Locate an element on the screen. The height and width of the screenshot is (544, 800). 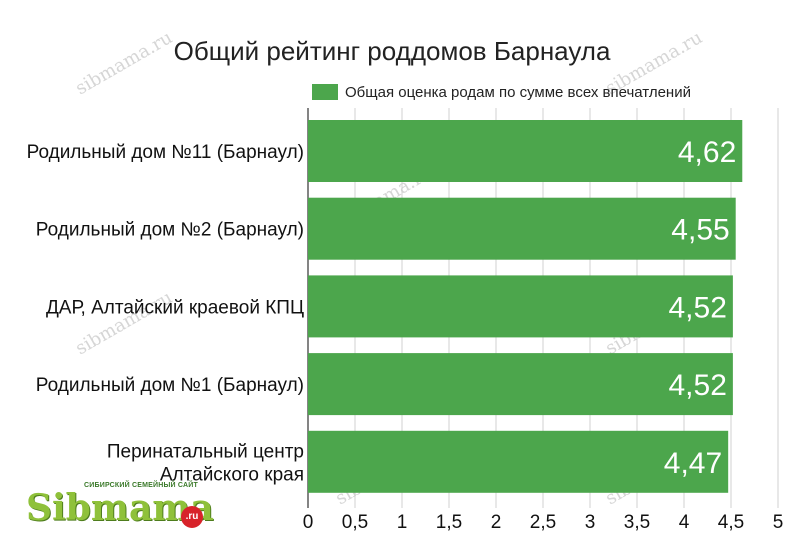
x-tick-label: 2,5 is located at coordinates (543, 522).